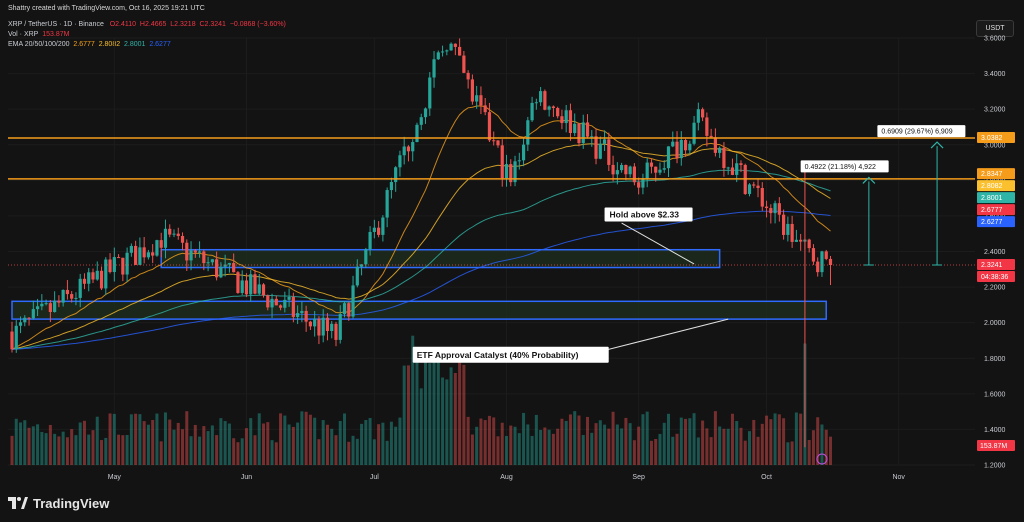 The height and width of the screenshot is (522, 1024). Describe the element at coordinates (84, 44) in the screenshot. I see `ema20-value: 2.6777` at that location.